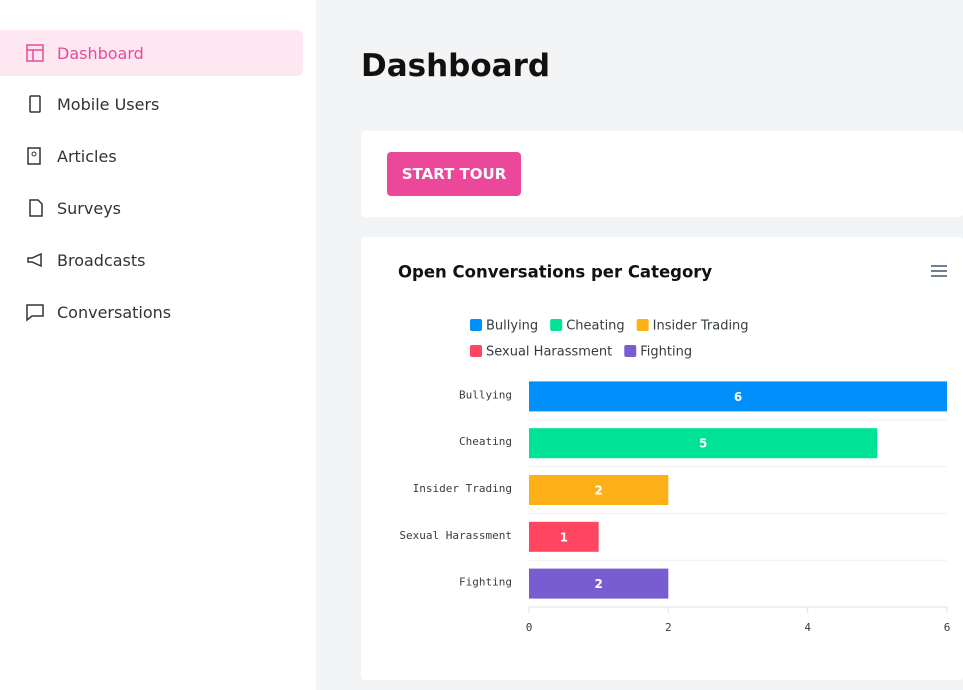 The width and height of the screenshot is (963, 690). Describe the element at coordinates (485, 441) in the screenshot. I see `y-tick-label: Cheating` at that location.